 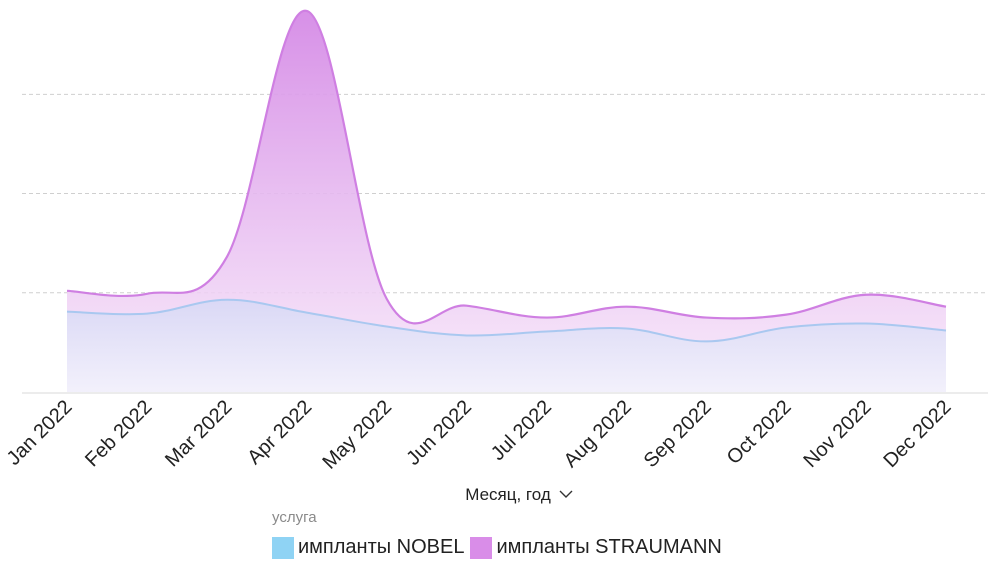 I want to click on x-tick-label: Apr 2022, so click(x=279, y=432).